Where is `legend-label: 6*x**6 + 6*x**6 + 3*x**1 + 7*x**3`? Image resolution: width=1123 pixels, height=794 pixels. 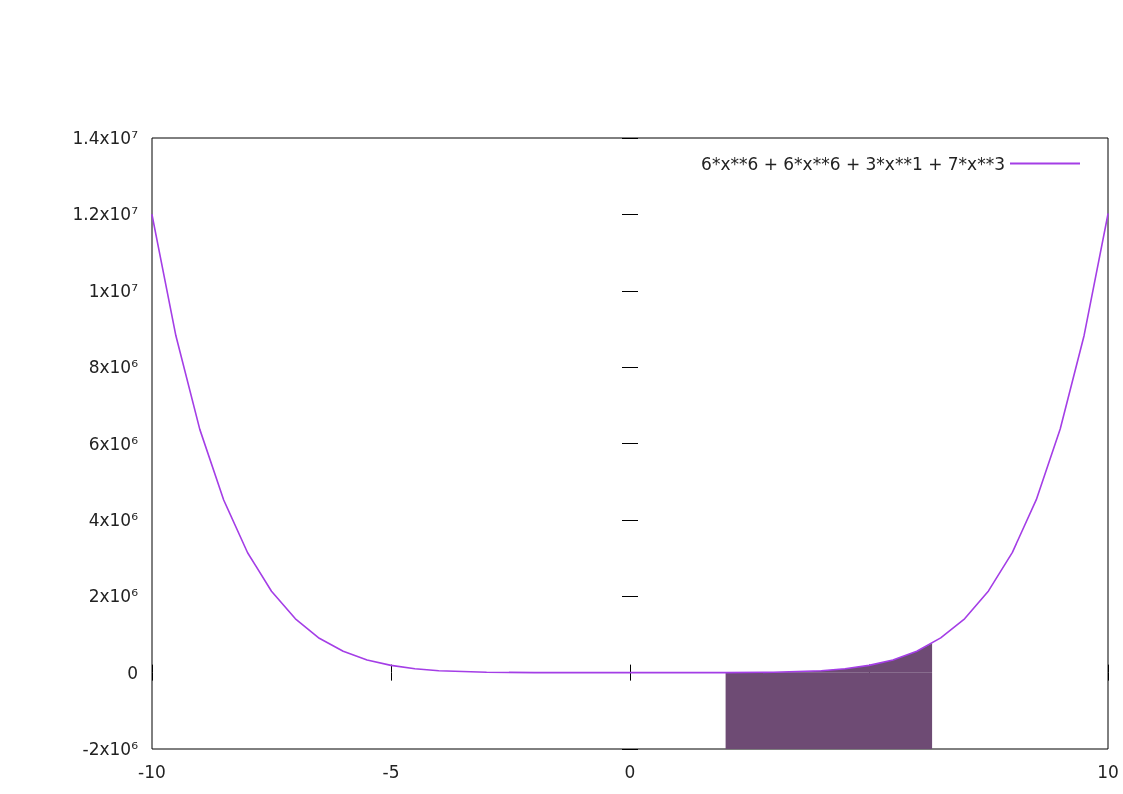 legend-label: 6*x**6 + 6*x**6 + 3*x**1 + 7*x**3 is located at coordinates (853, 163).